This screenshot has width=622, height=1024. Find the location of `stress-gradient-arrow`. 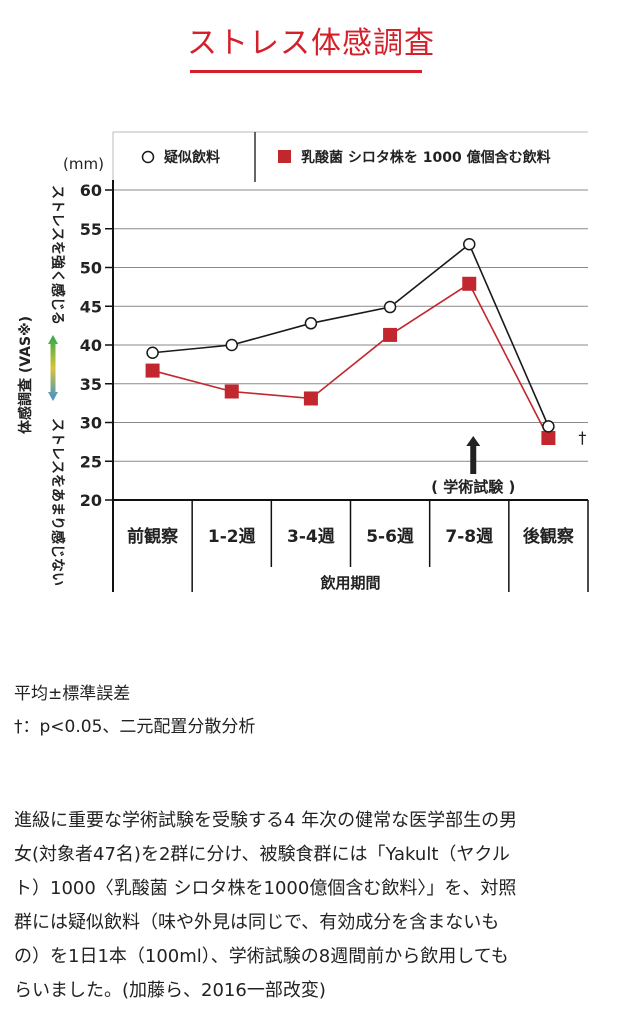

stress-gradient-arrow is located at coordinates (53, 368).